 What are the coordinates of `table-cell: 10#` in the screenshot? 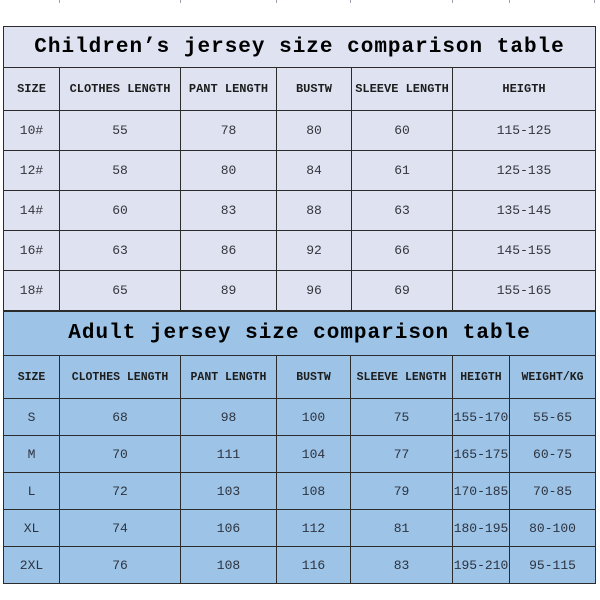 It's located at (31, 130).